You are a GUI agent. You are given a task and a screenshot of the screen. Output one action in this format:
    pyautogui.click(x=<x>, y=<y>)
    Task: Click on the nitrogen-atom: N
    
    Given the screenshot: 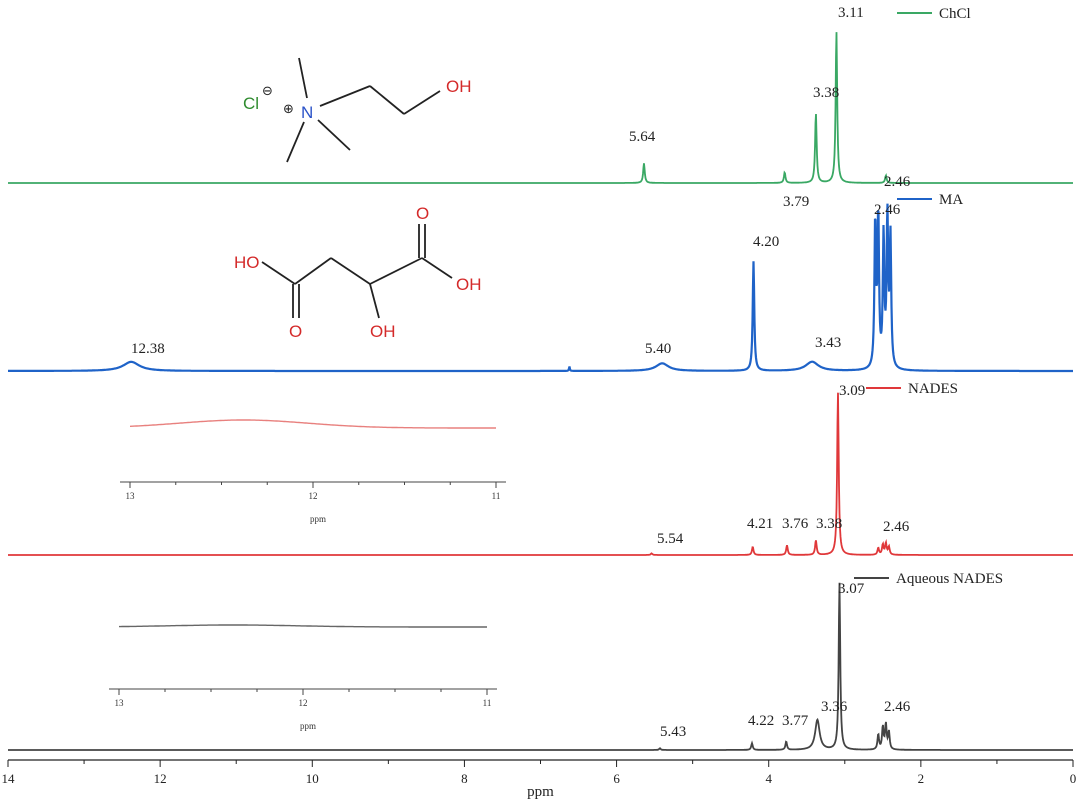 What is the action you would take?
    pyautogui.click(x=307, y=112)
    